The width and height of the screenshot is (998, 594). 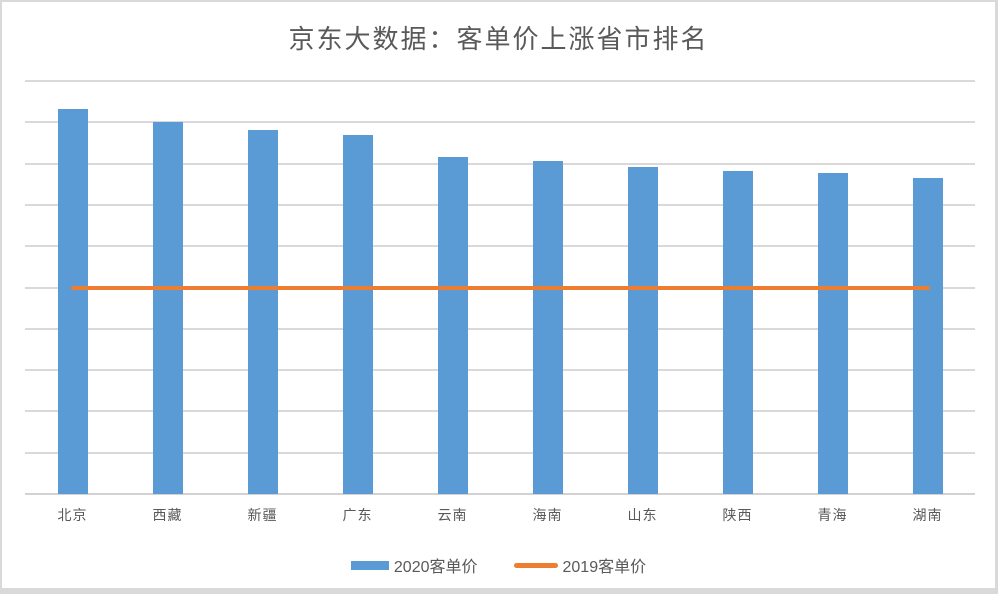 What do you see at coordinates (928, 336) in the screenshot?
I see `bar-湖南` at bounding box center [928, 336].